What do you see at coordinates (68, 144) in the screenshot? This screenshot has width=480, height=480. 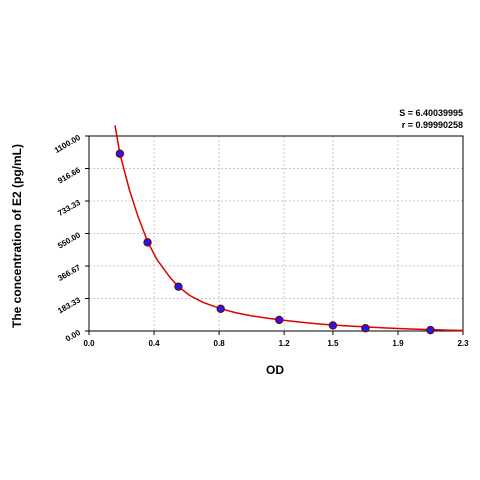 I see `y-tick-label: 1100.00` at bounding box center [68, 144].